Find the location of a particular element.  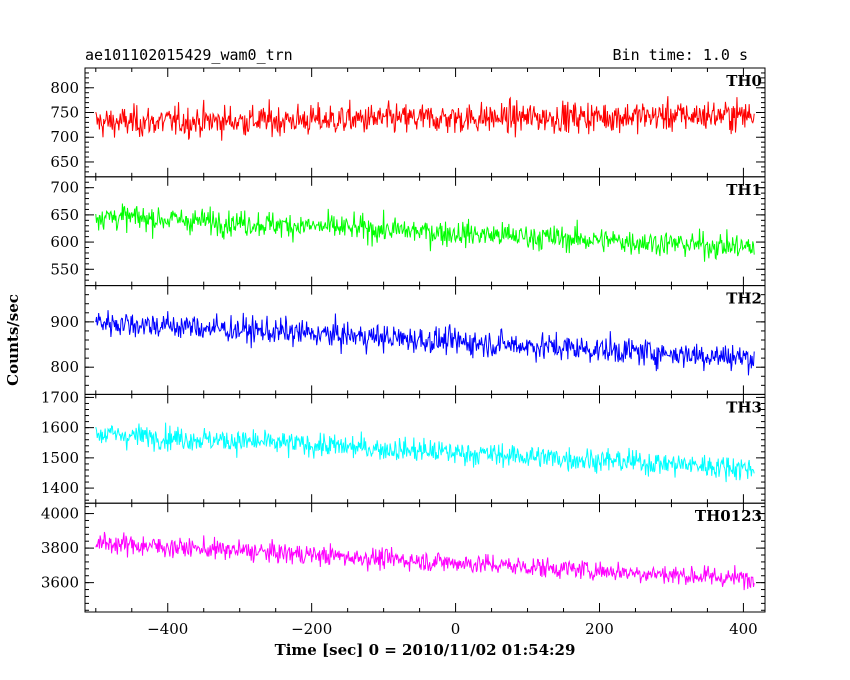

panel-th3: 1400 1500 1600 1700 TH3 is located at coordinates (403, 446).